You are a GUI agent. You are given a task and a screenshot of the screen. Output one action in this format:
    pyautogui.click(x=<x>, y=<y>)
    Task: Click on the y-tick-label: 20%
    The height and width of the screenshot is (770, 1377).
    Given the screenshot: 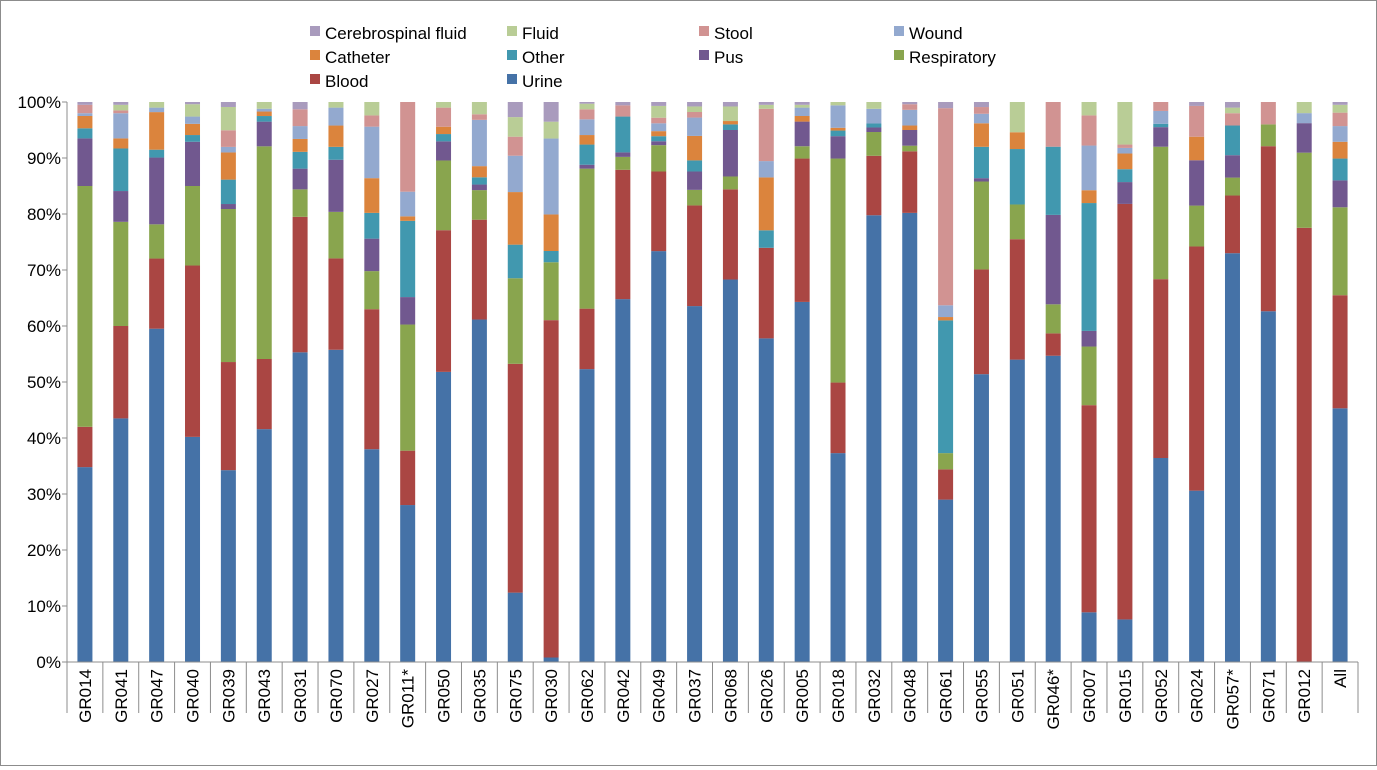 What is the action you would take?
    pyautogui.click(x=44, y=550)
    